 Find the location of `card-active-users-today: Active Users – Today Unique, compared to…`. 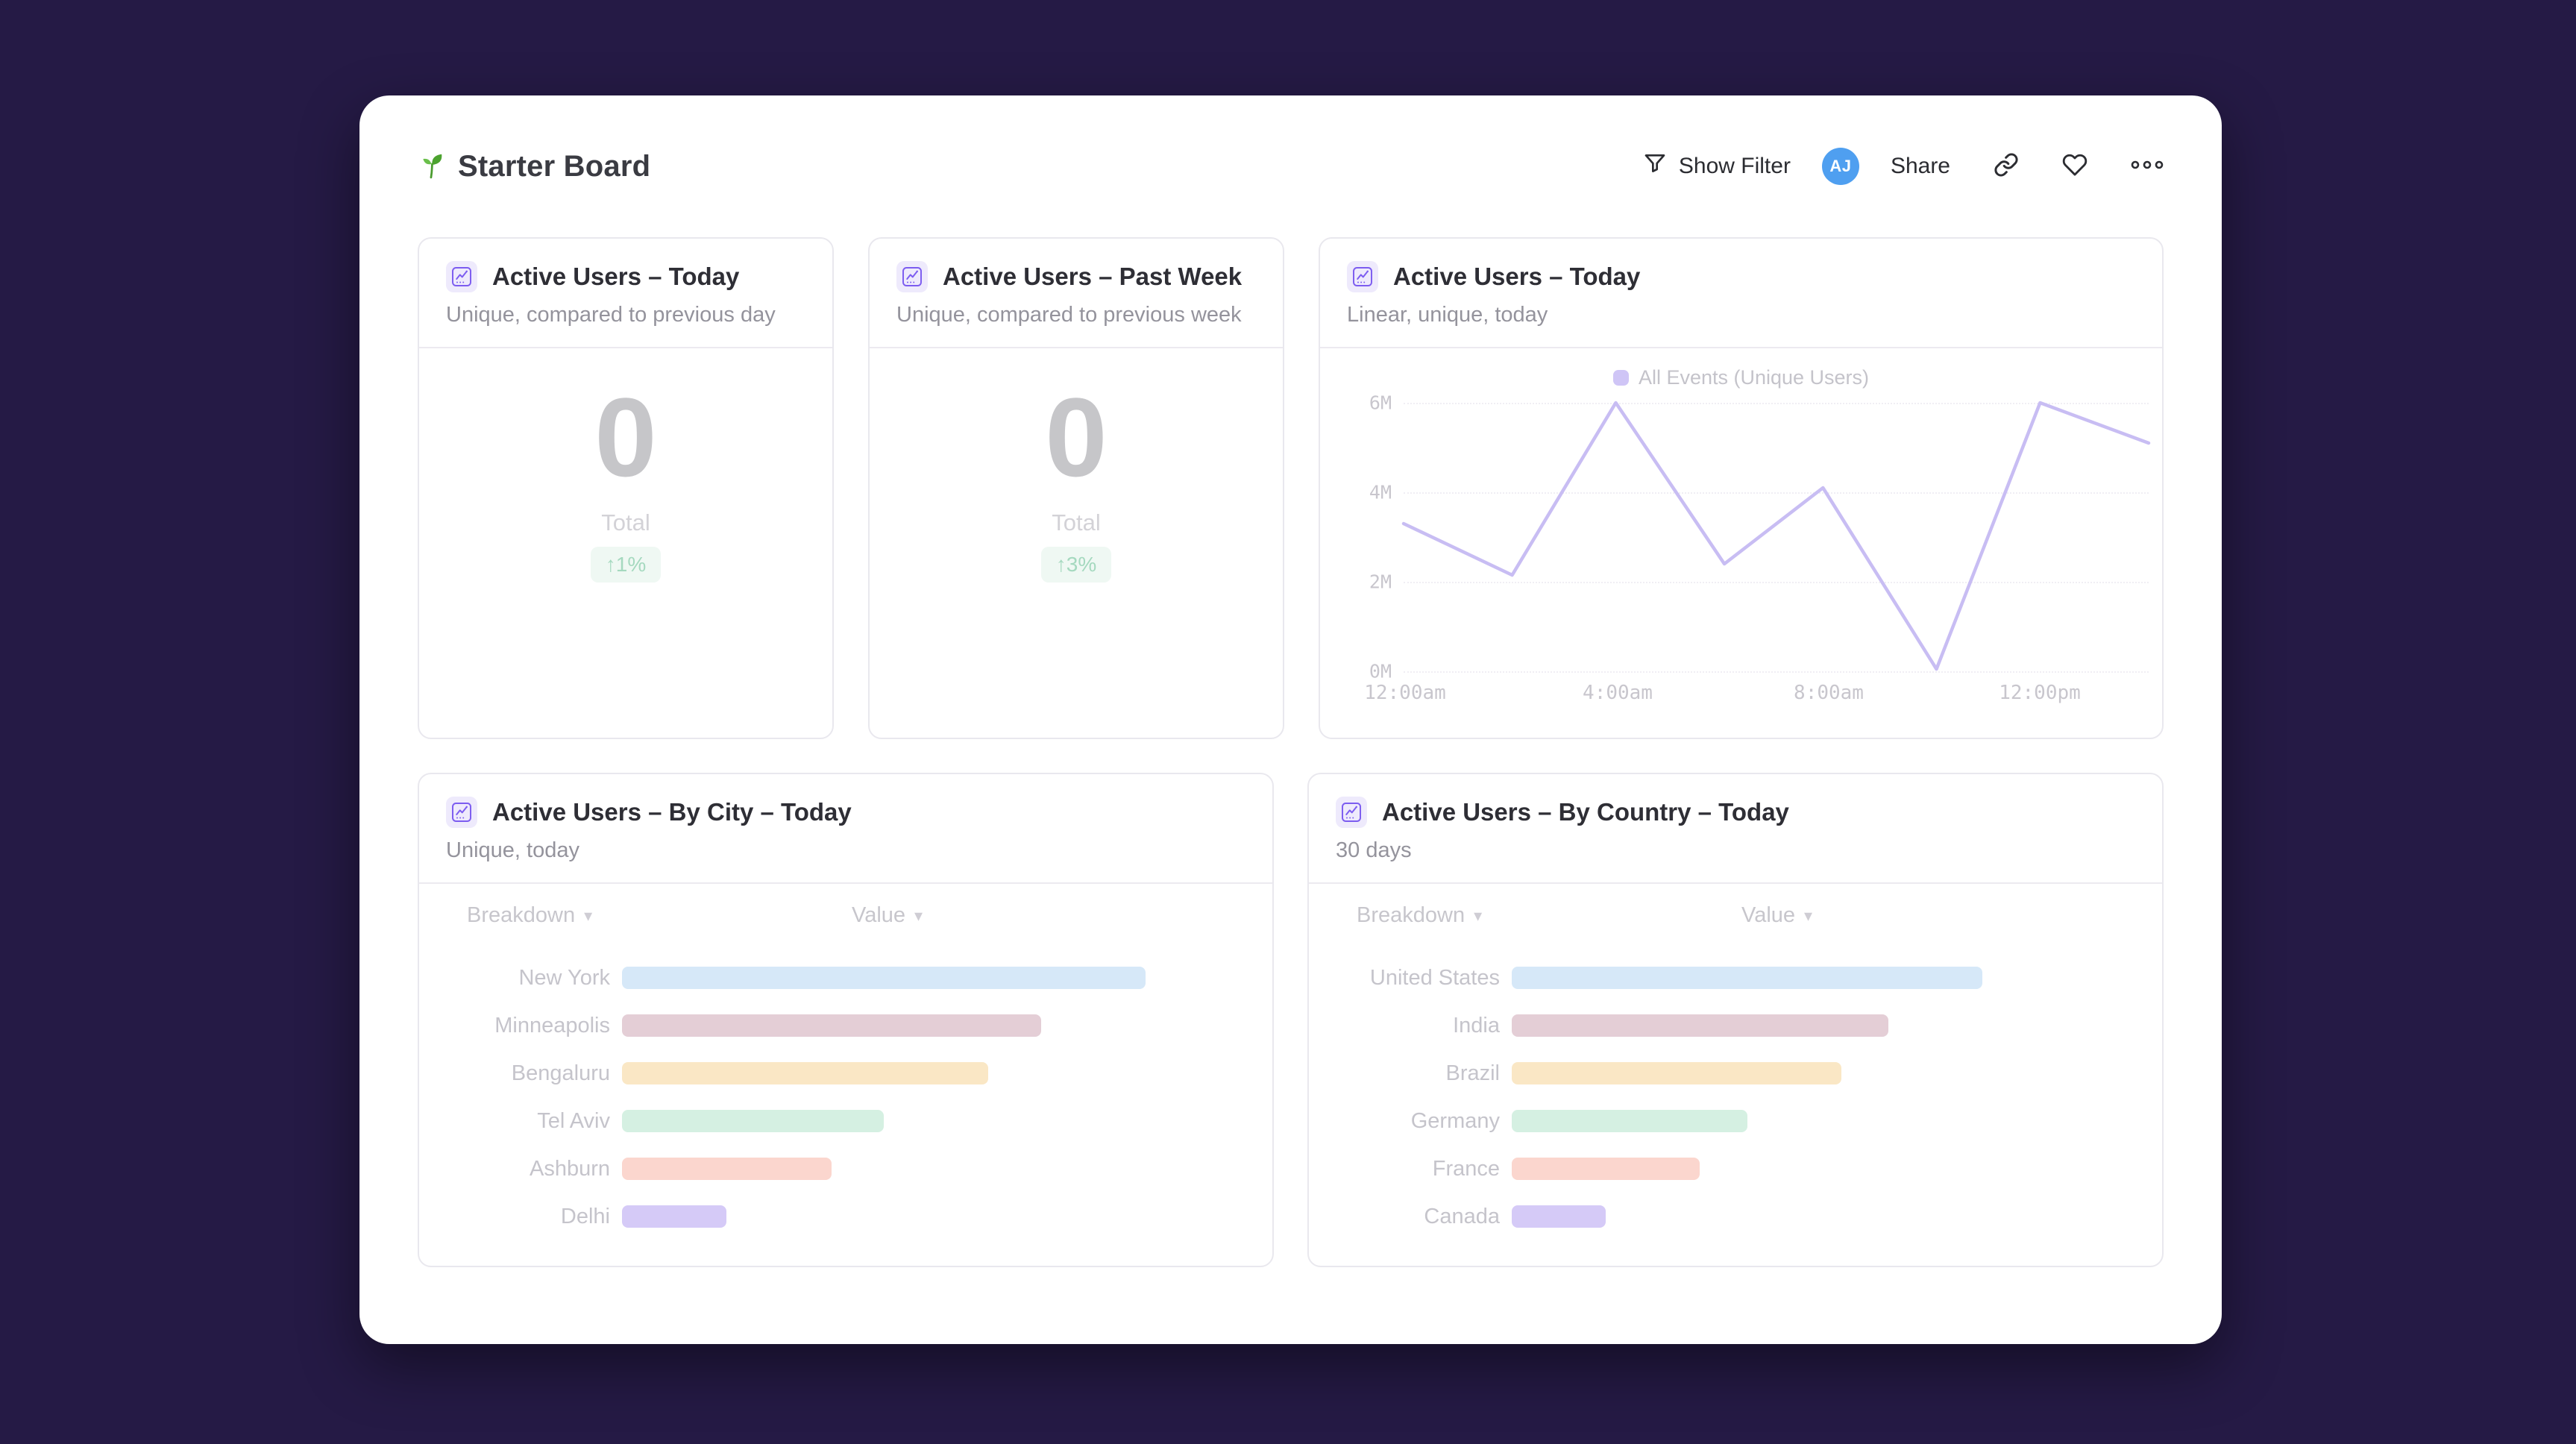

card-active-users-today: Active Users – Today Unique, compared to… is located at coordinates (626, 488).